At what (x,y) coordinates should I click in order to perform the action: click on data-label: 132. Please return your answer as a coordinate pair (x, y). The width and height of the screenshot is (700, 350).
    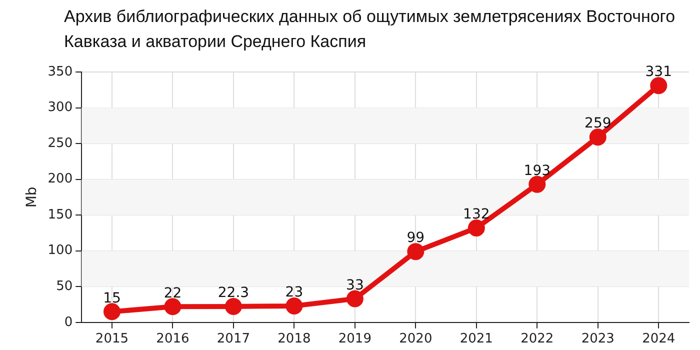
    Looking at the image, I should click on (476, 214).